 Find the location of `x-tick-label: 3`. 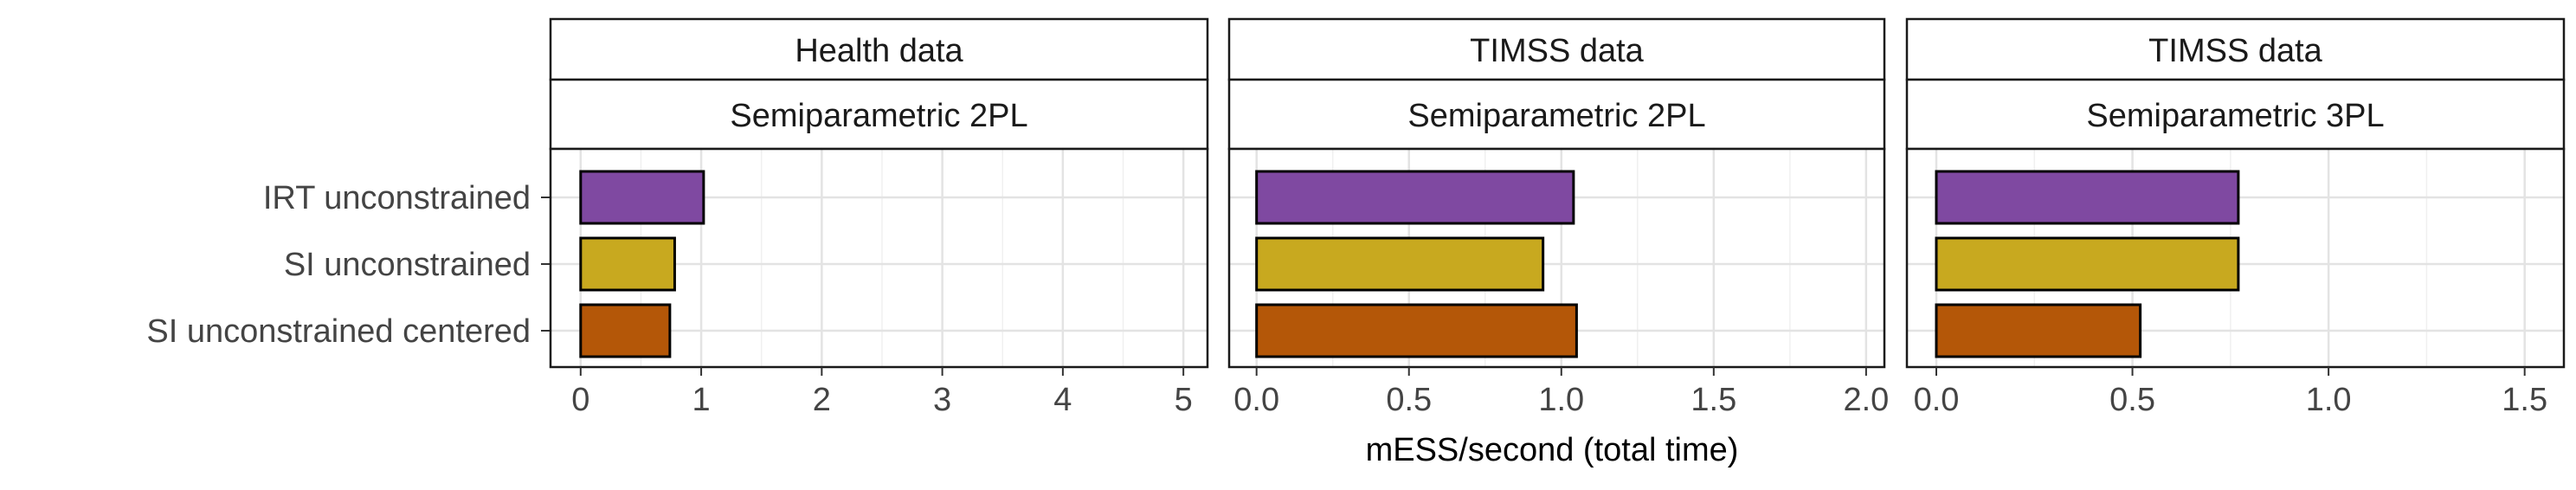

x-tick-label: 3 is located at coordinates (942, 400).